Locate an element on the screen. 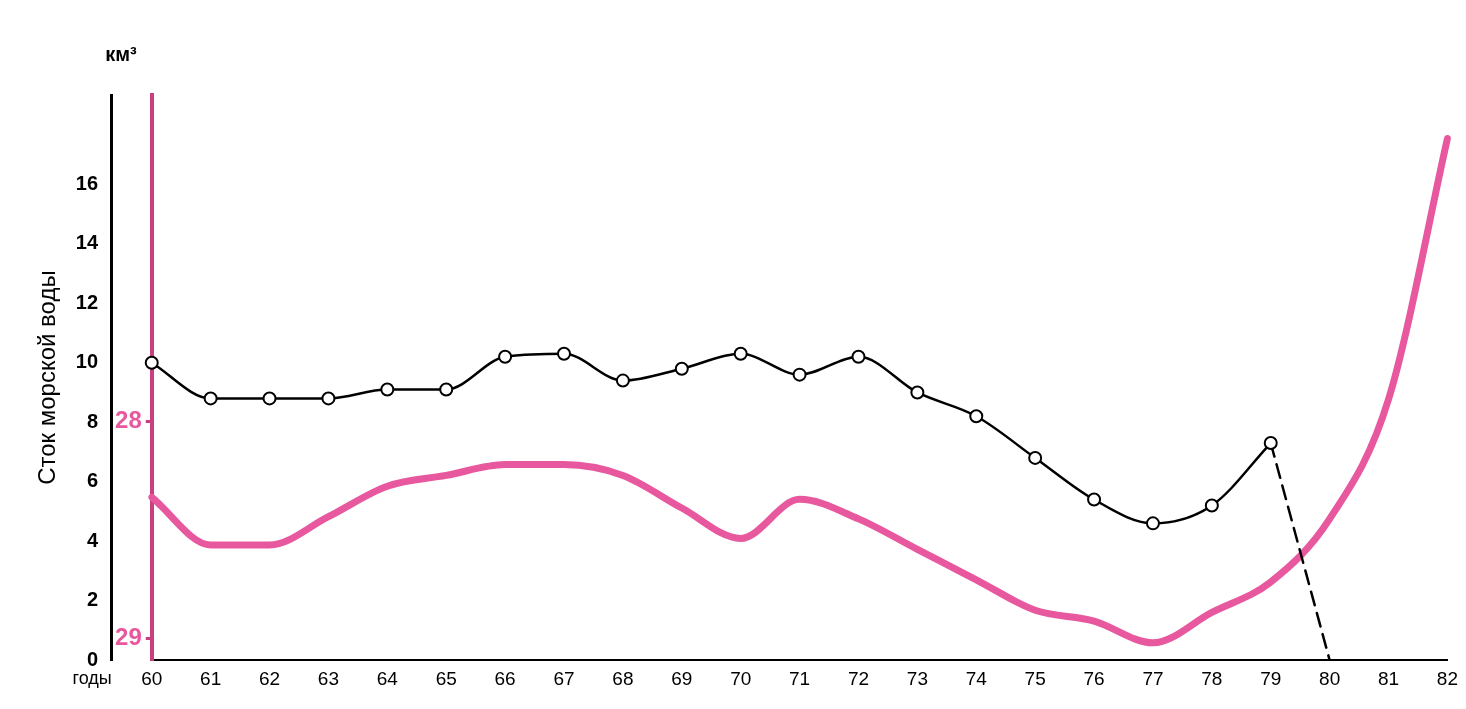  x-tick-label: 63 is located at coordinates (328, 678).